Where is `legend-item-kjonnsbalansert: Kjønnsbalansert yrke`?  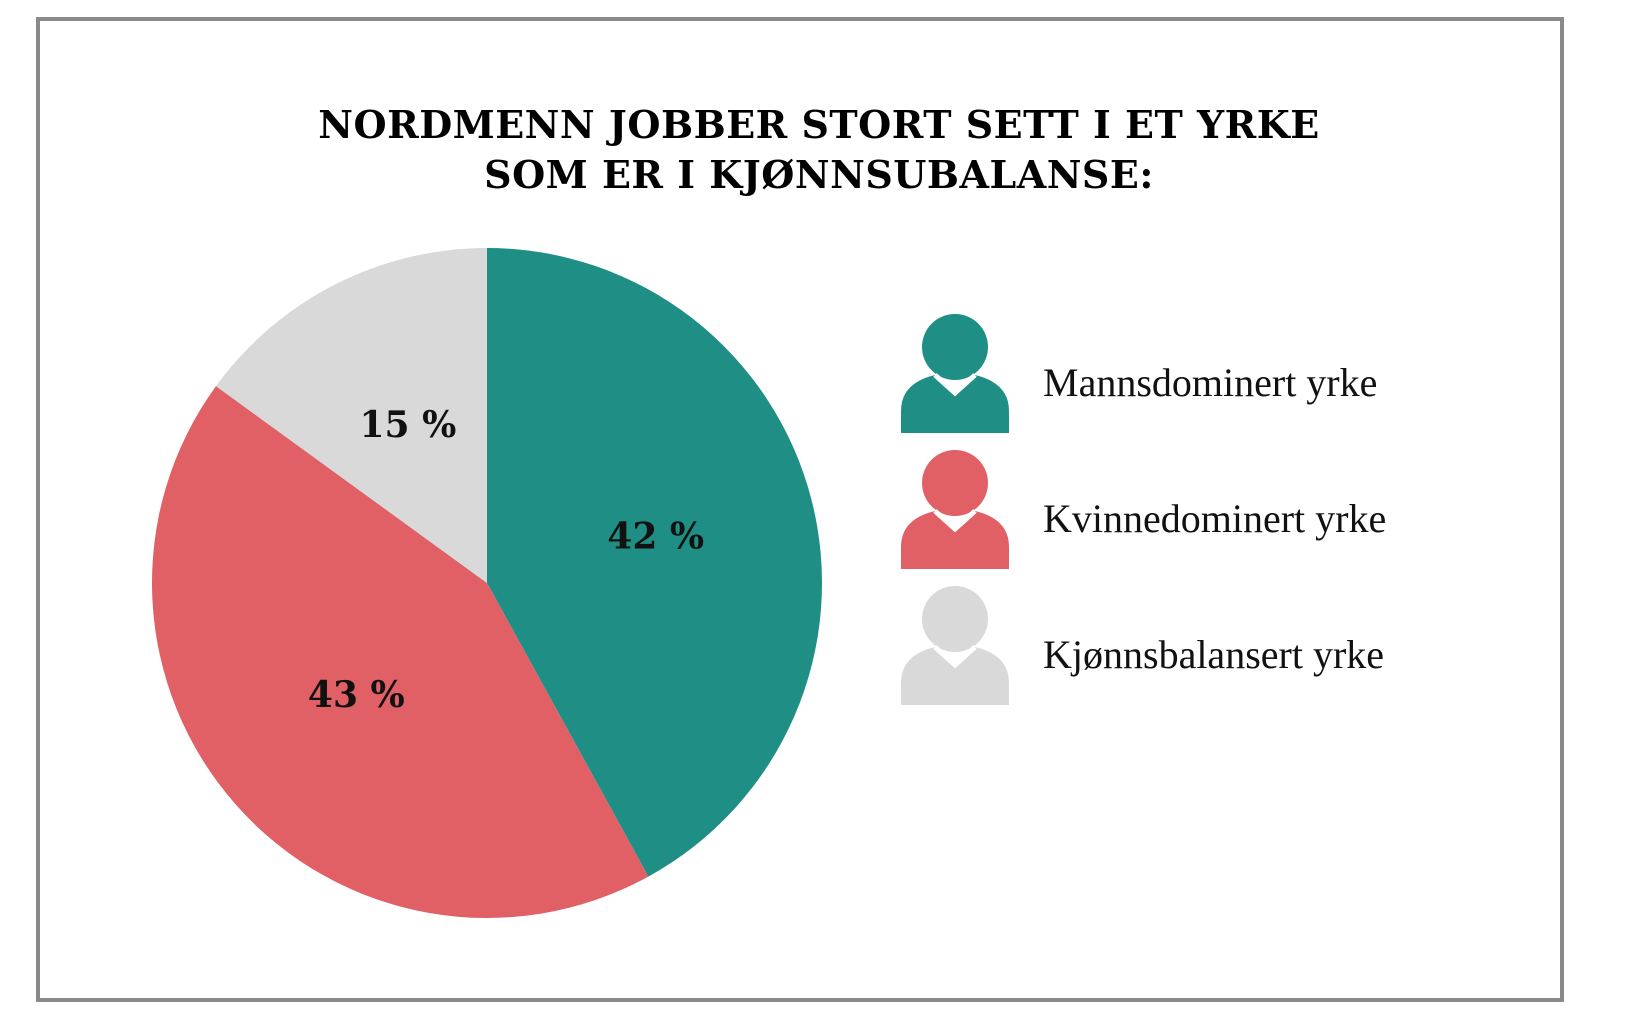 legend-item-kjonnsbalansert: Kjønnsbalansert yrke is located at coordinates (1195, 645).